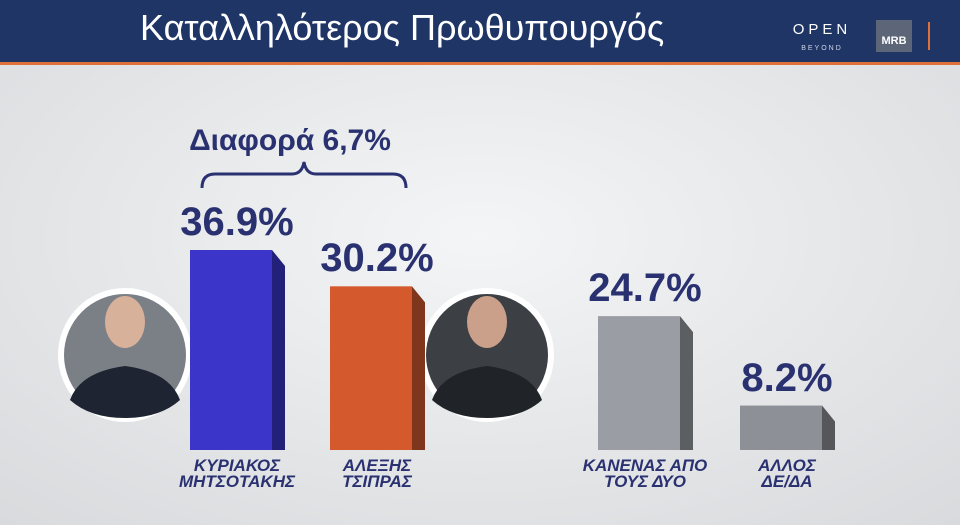  I want to click on pollster-box, so click(894, 36).